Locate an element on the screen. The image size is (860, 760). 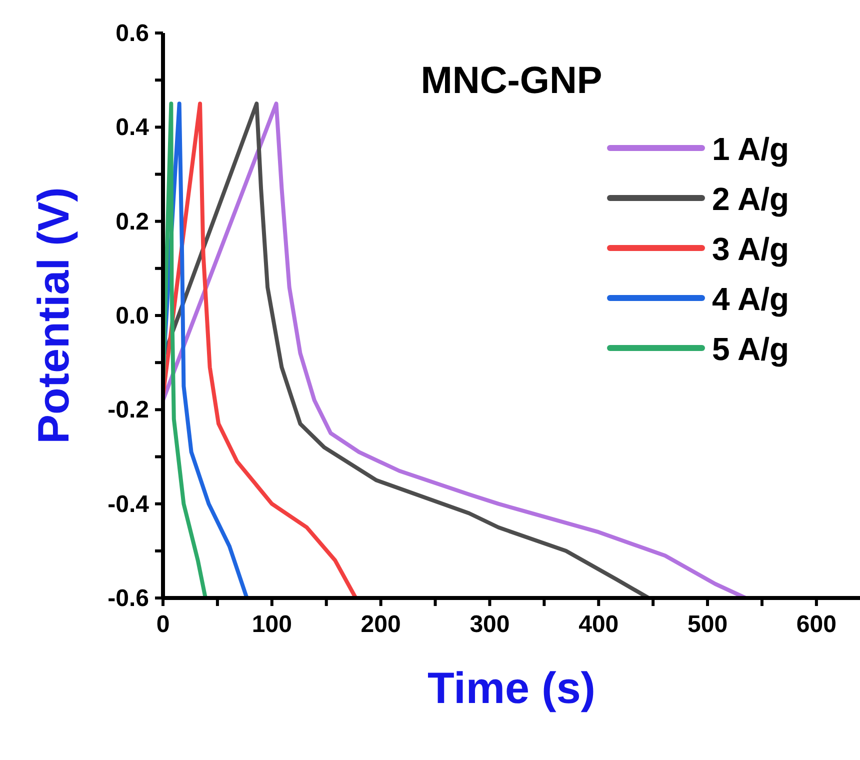
text: MNC-GNP is located at coordinates (511, 81).